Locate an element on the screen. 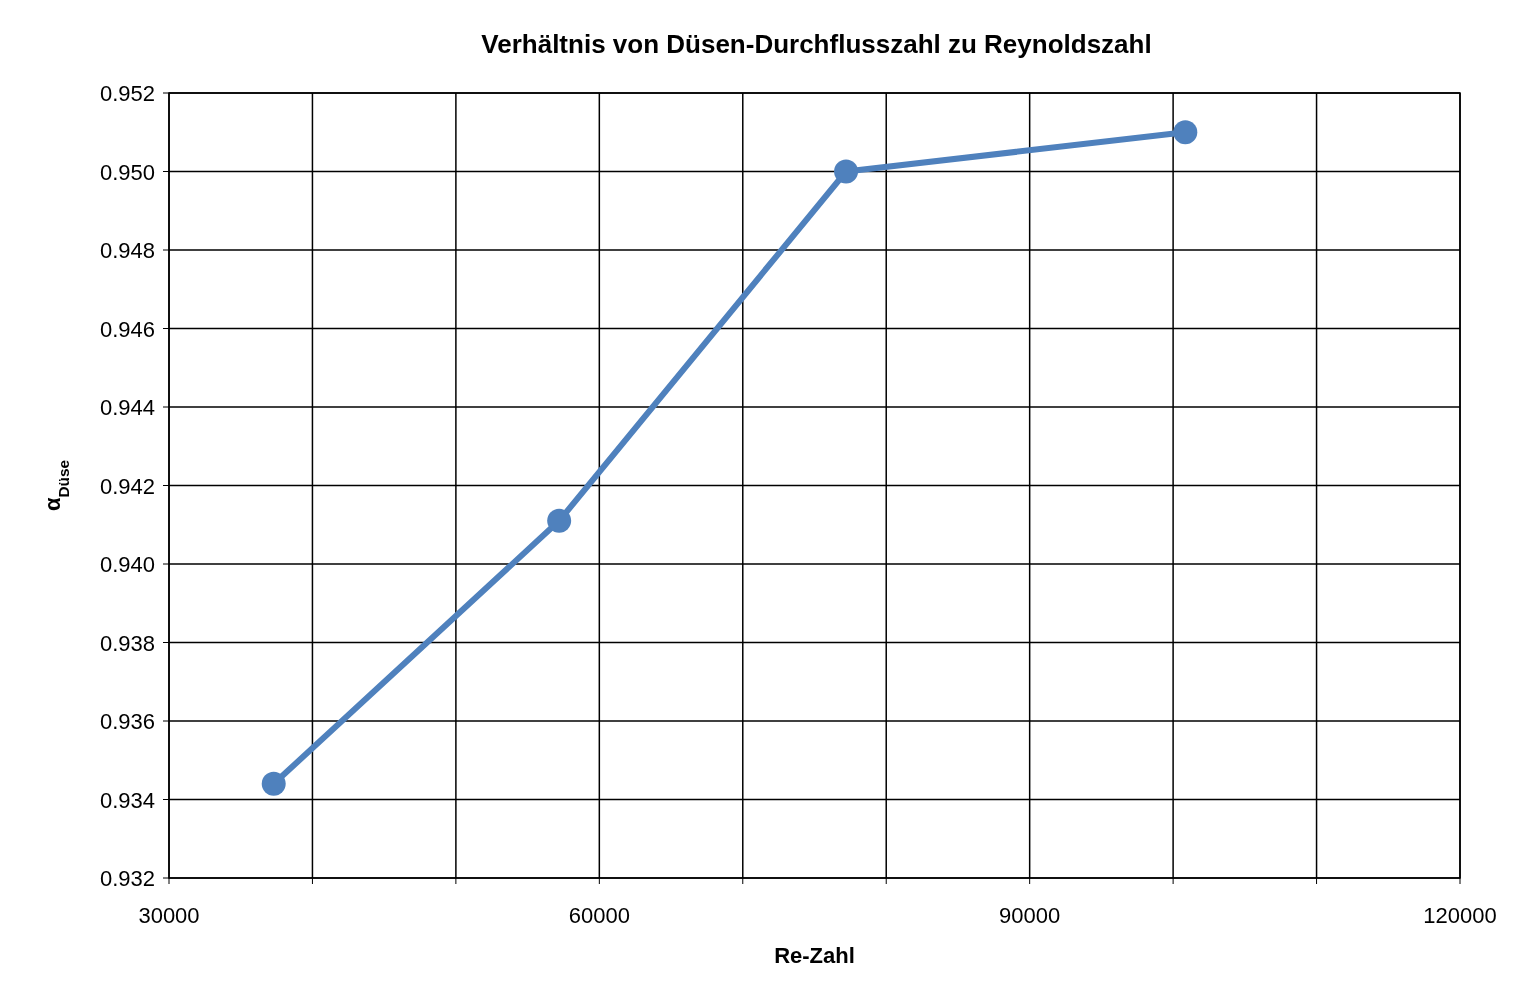 The image size is (1526, 987). y-tick-label: 0.936 is located at coordinates (127, 721).